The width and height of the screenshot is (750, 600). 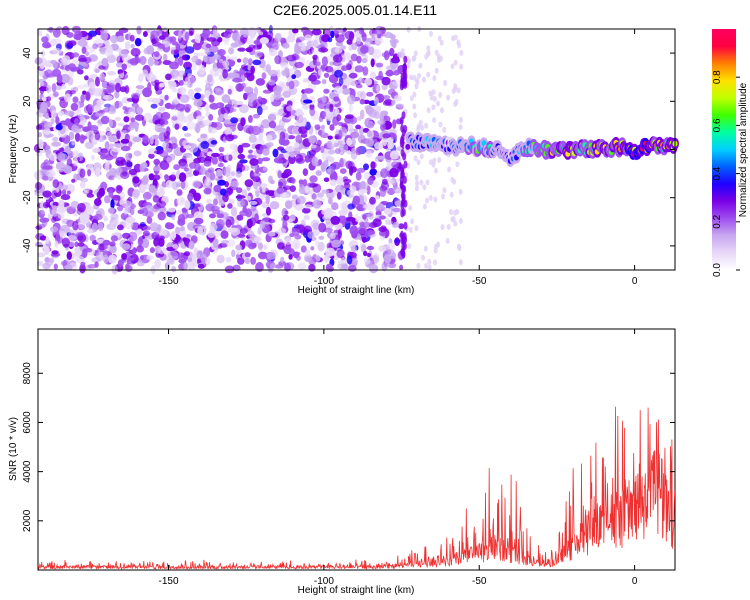 What do you see at coordinates (717, 125) in the screenshot?
I see `colorbar-tick-label: 0.6` at bounding box center [717, 125].